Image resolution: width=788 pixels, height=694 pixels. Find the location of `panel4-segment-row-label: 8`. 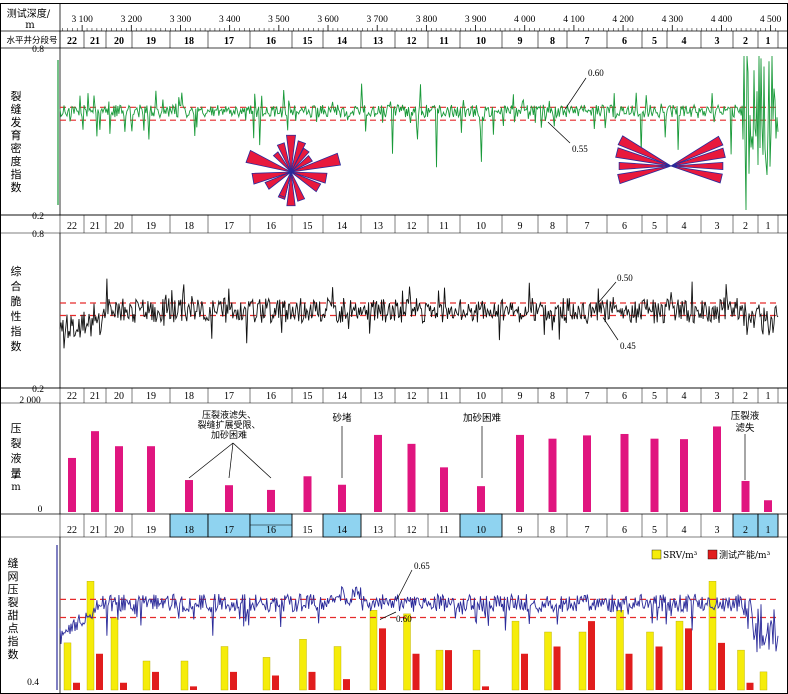

panel4-segment-row-label: 8 is located at coordinates (552, 530).